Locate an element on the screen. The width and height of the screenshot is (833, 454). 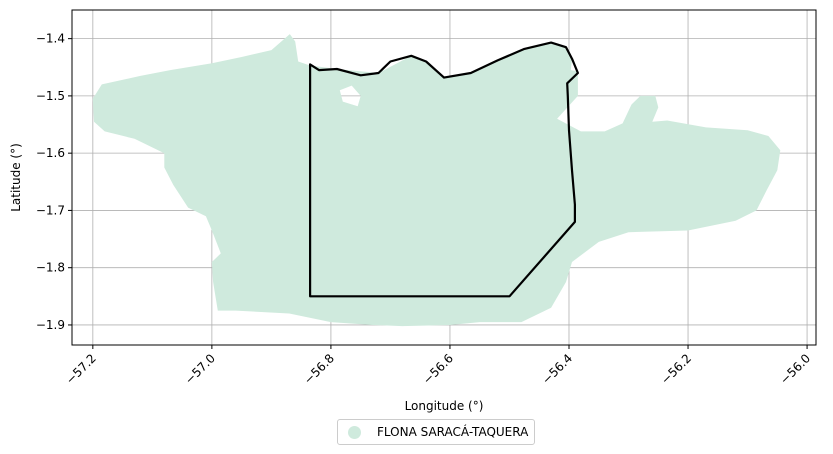
legend: FLONA SARACÁ-TAQUERA is located at coordinates (436, 432).